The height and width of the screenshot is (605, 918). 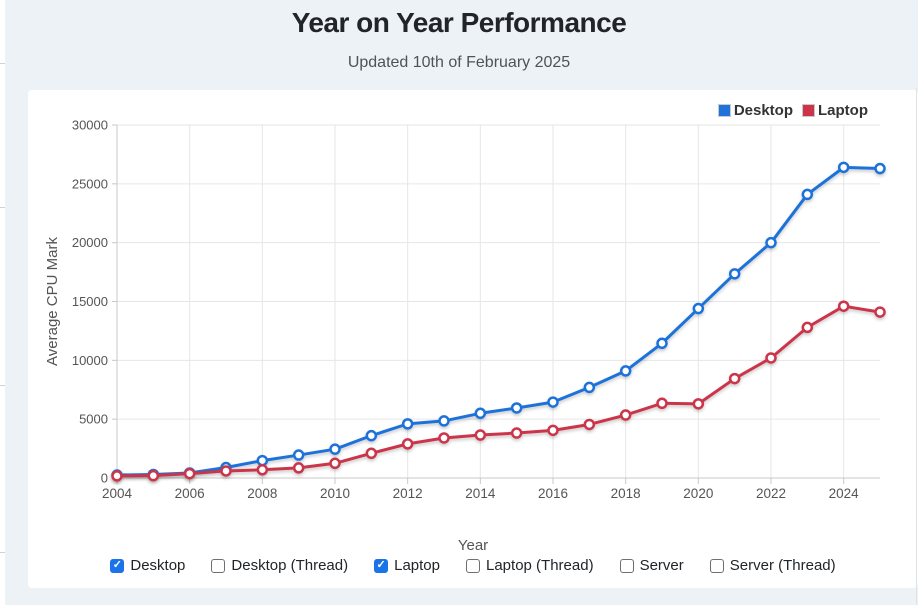 I want to click on svg-text: 5000, so click(x=93, y=419).